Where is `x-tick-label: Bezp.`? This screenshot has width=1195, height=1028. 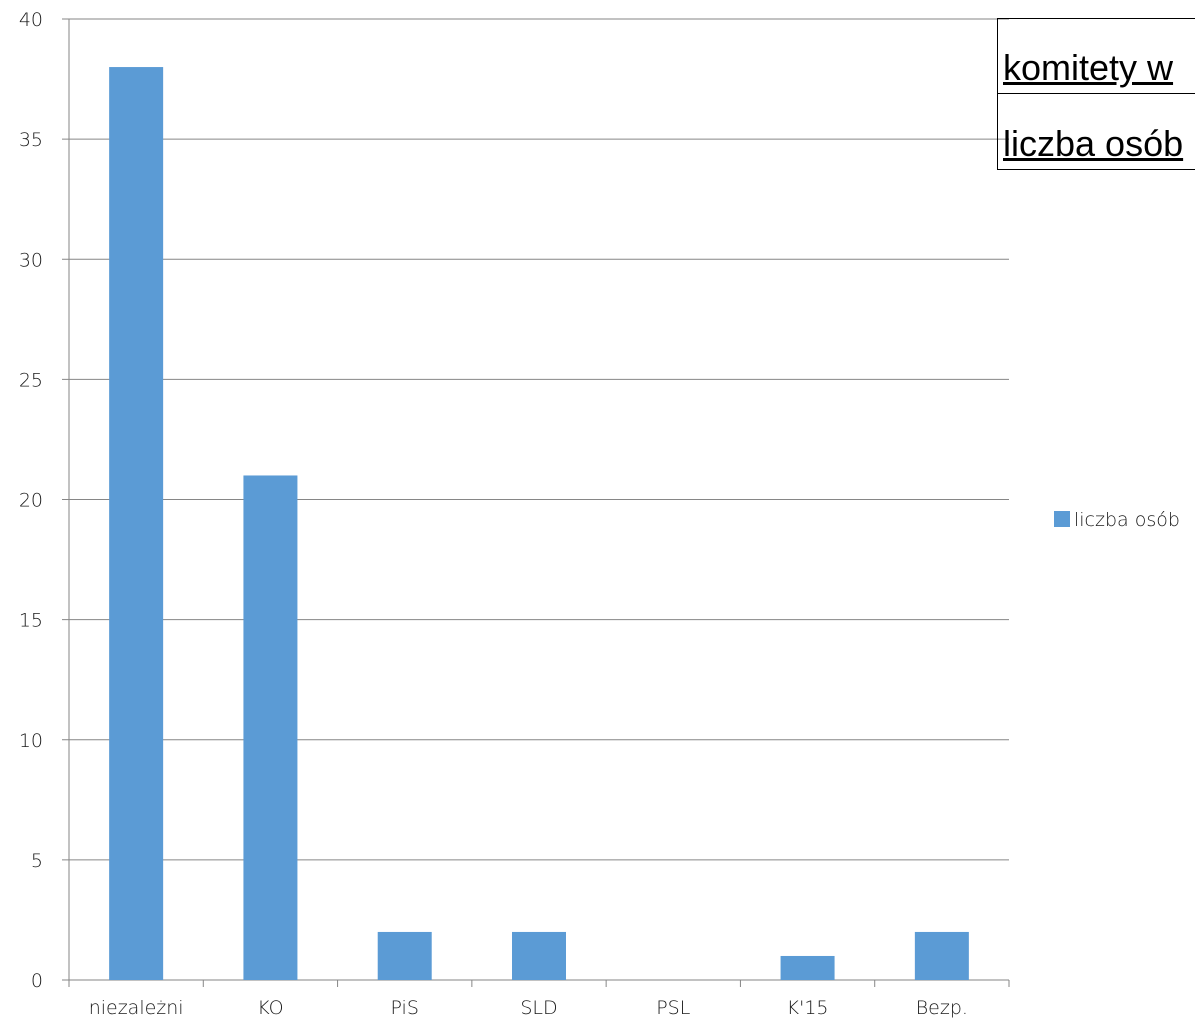 x-tick-label: Bezp. is located at coordinates (942, 1008).